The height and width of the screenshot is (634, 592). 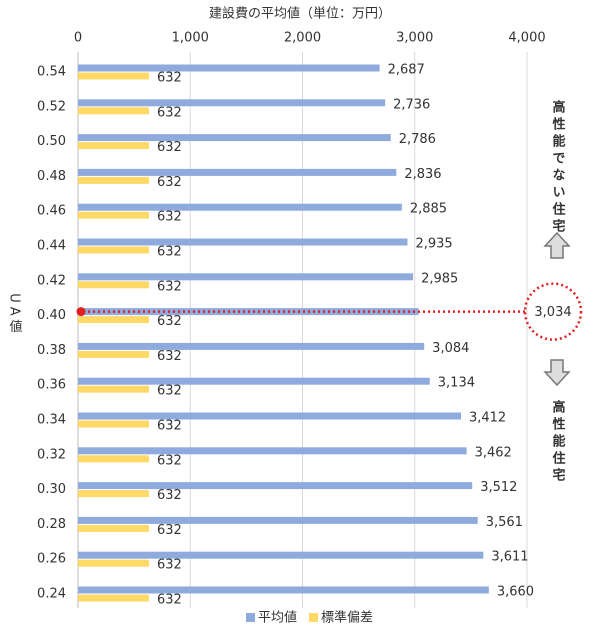 I want to click on data-label: 3,462, so click(x=493, y=452).